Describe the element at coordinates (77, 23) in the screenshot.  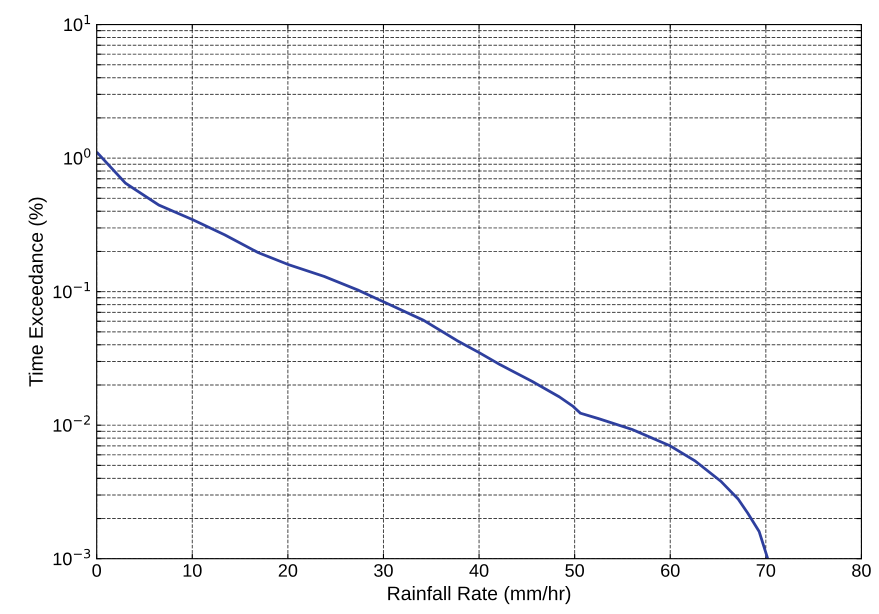
I see `y-tick-label: 10$^{1}$` at that location.